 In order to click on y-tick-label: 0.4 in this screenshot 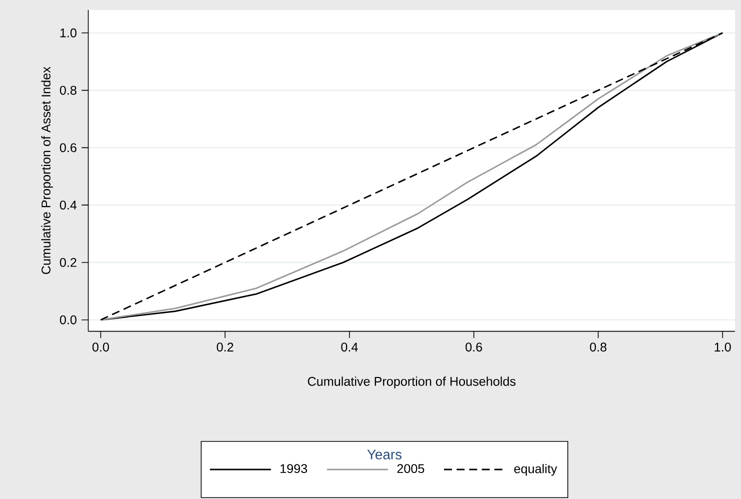, I will do `click(68, 205)`.